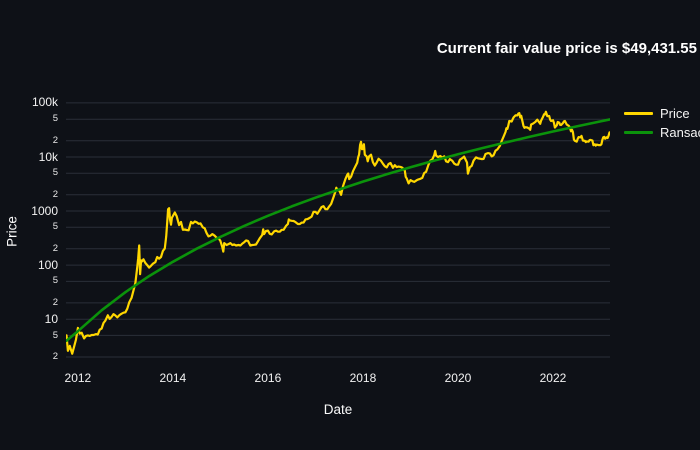  I want to click on x-tick-label: 2012, so click(78, 378).